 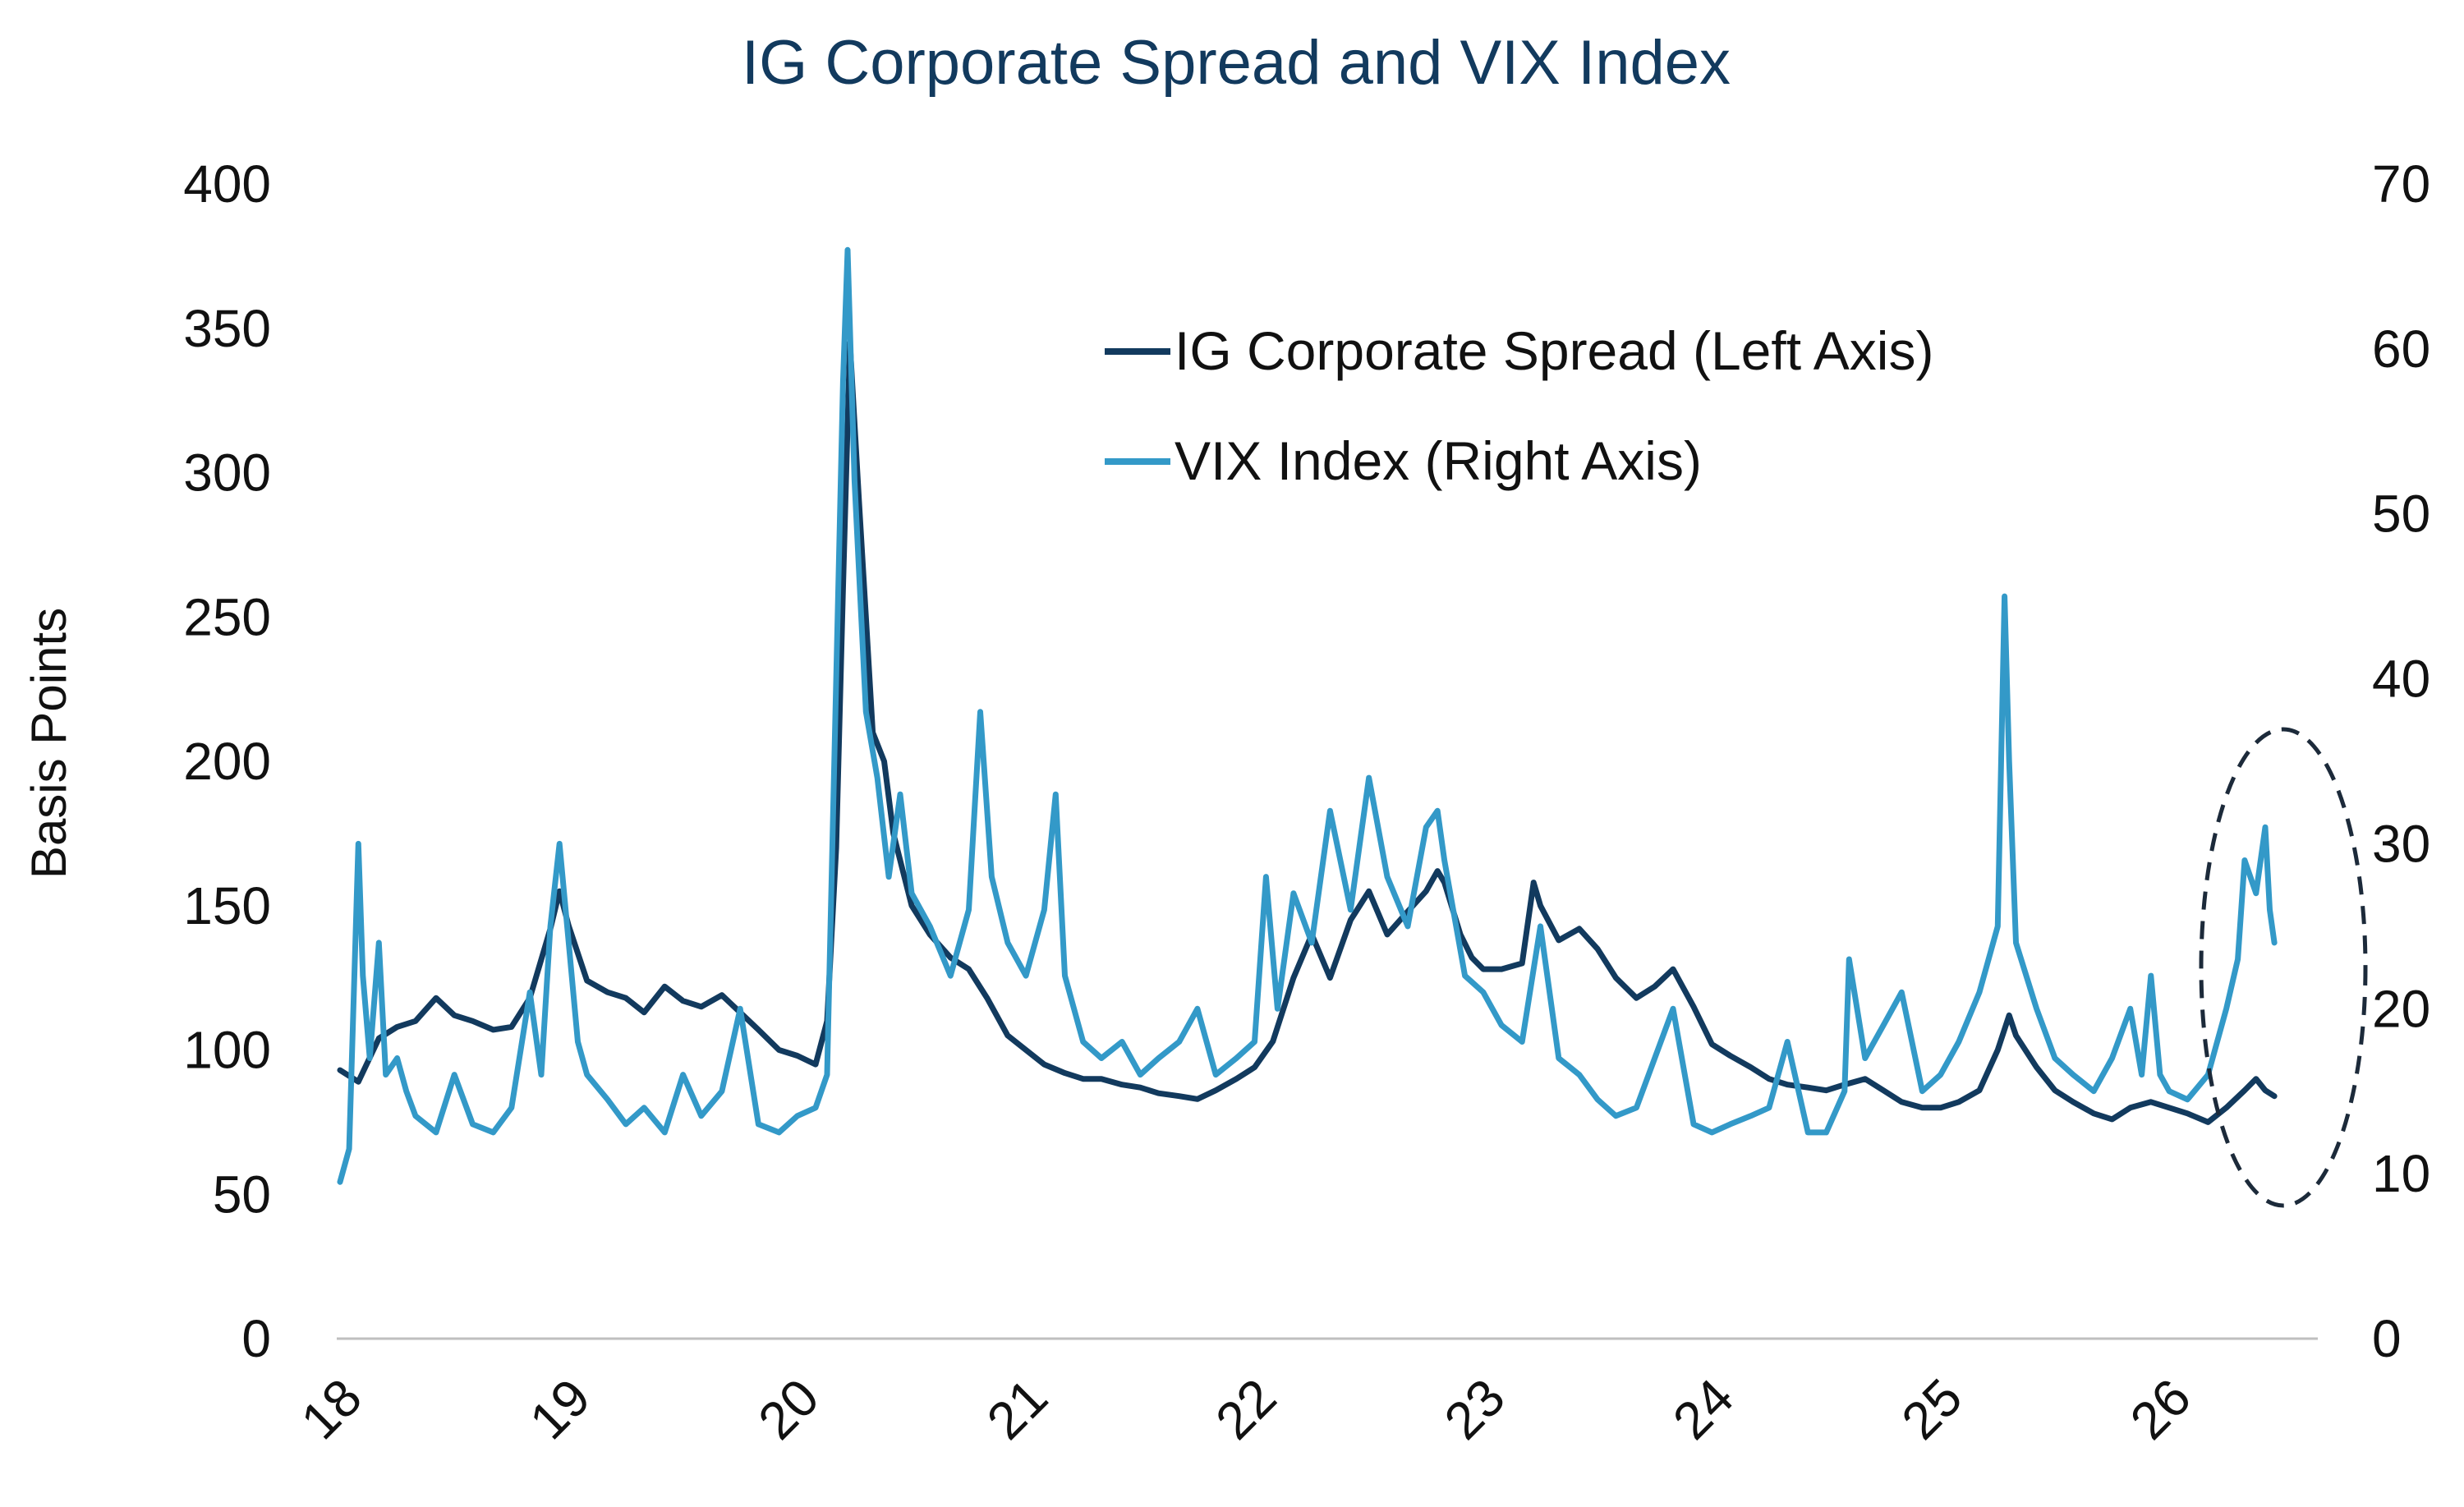 I want to click on x-tick-label: 20, so click(x=788, y=1409).